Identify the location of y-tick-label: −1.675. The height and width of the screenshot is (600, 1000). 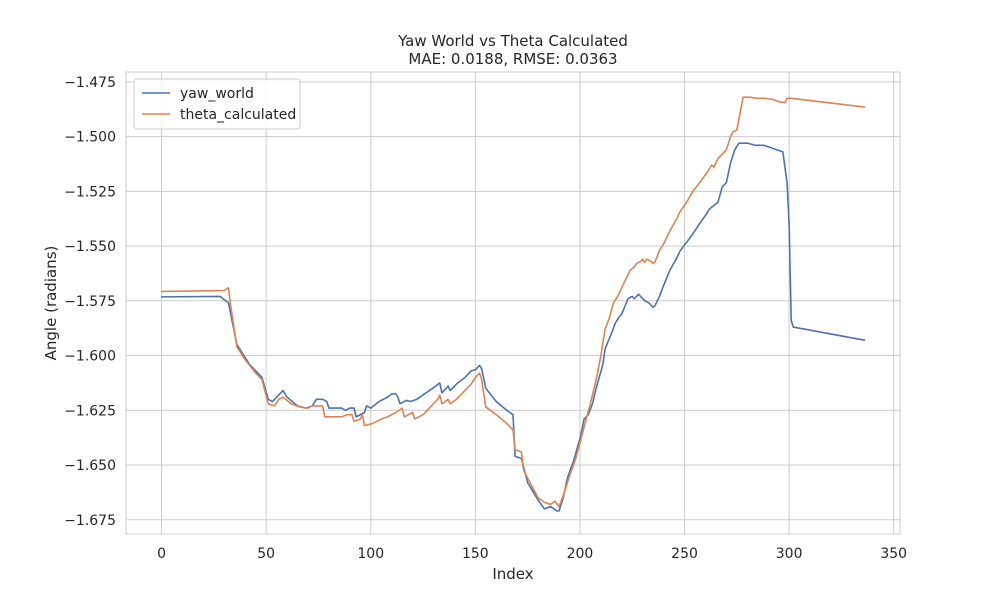
(90, 521).